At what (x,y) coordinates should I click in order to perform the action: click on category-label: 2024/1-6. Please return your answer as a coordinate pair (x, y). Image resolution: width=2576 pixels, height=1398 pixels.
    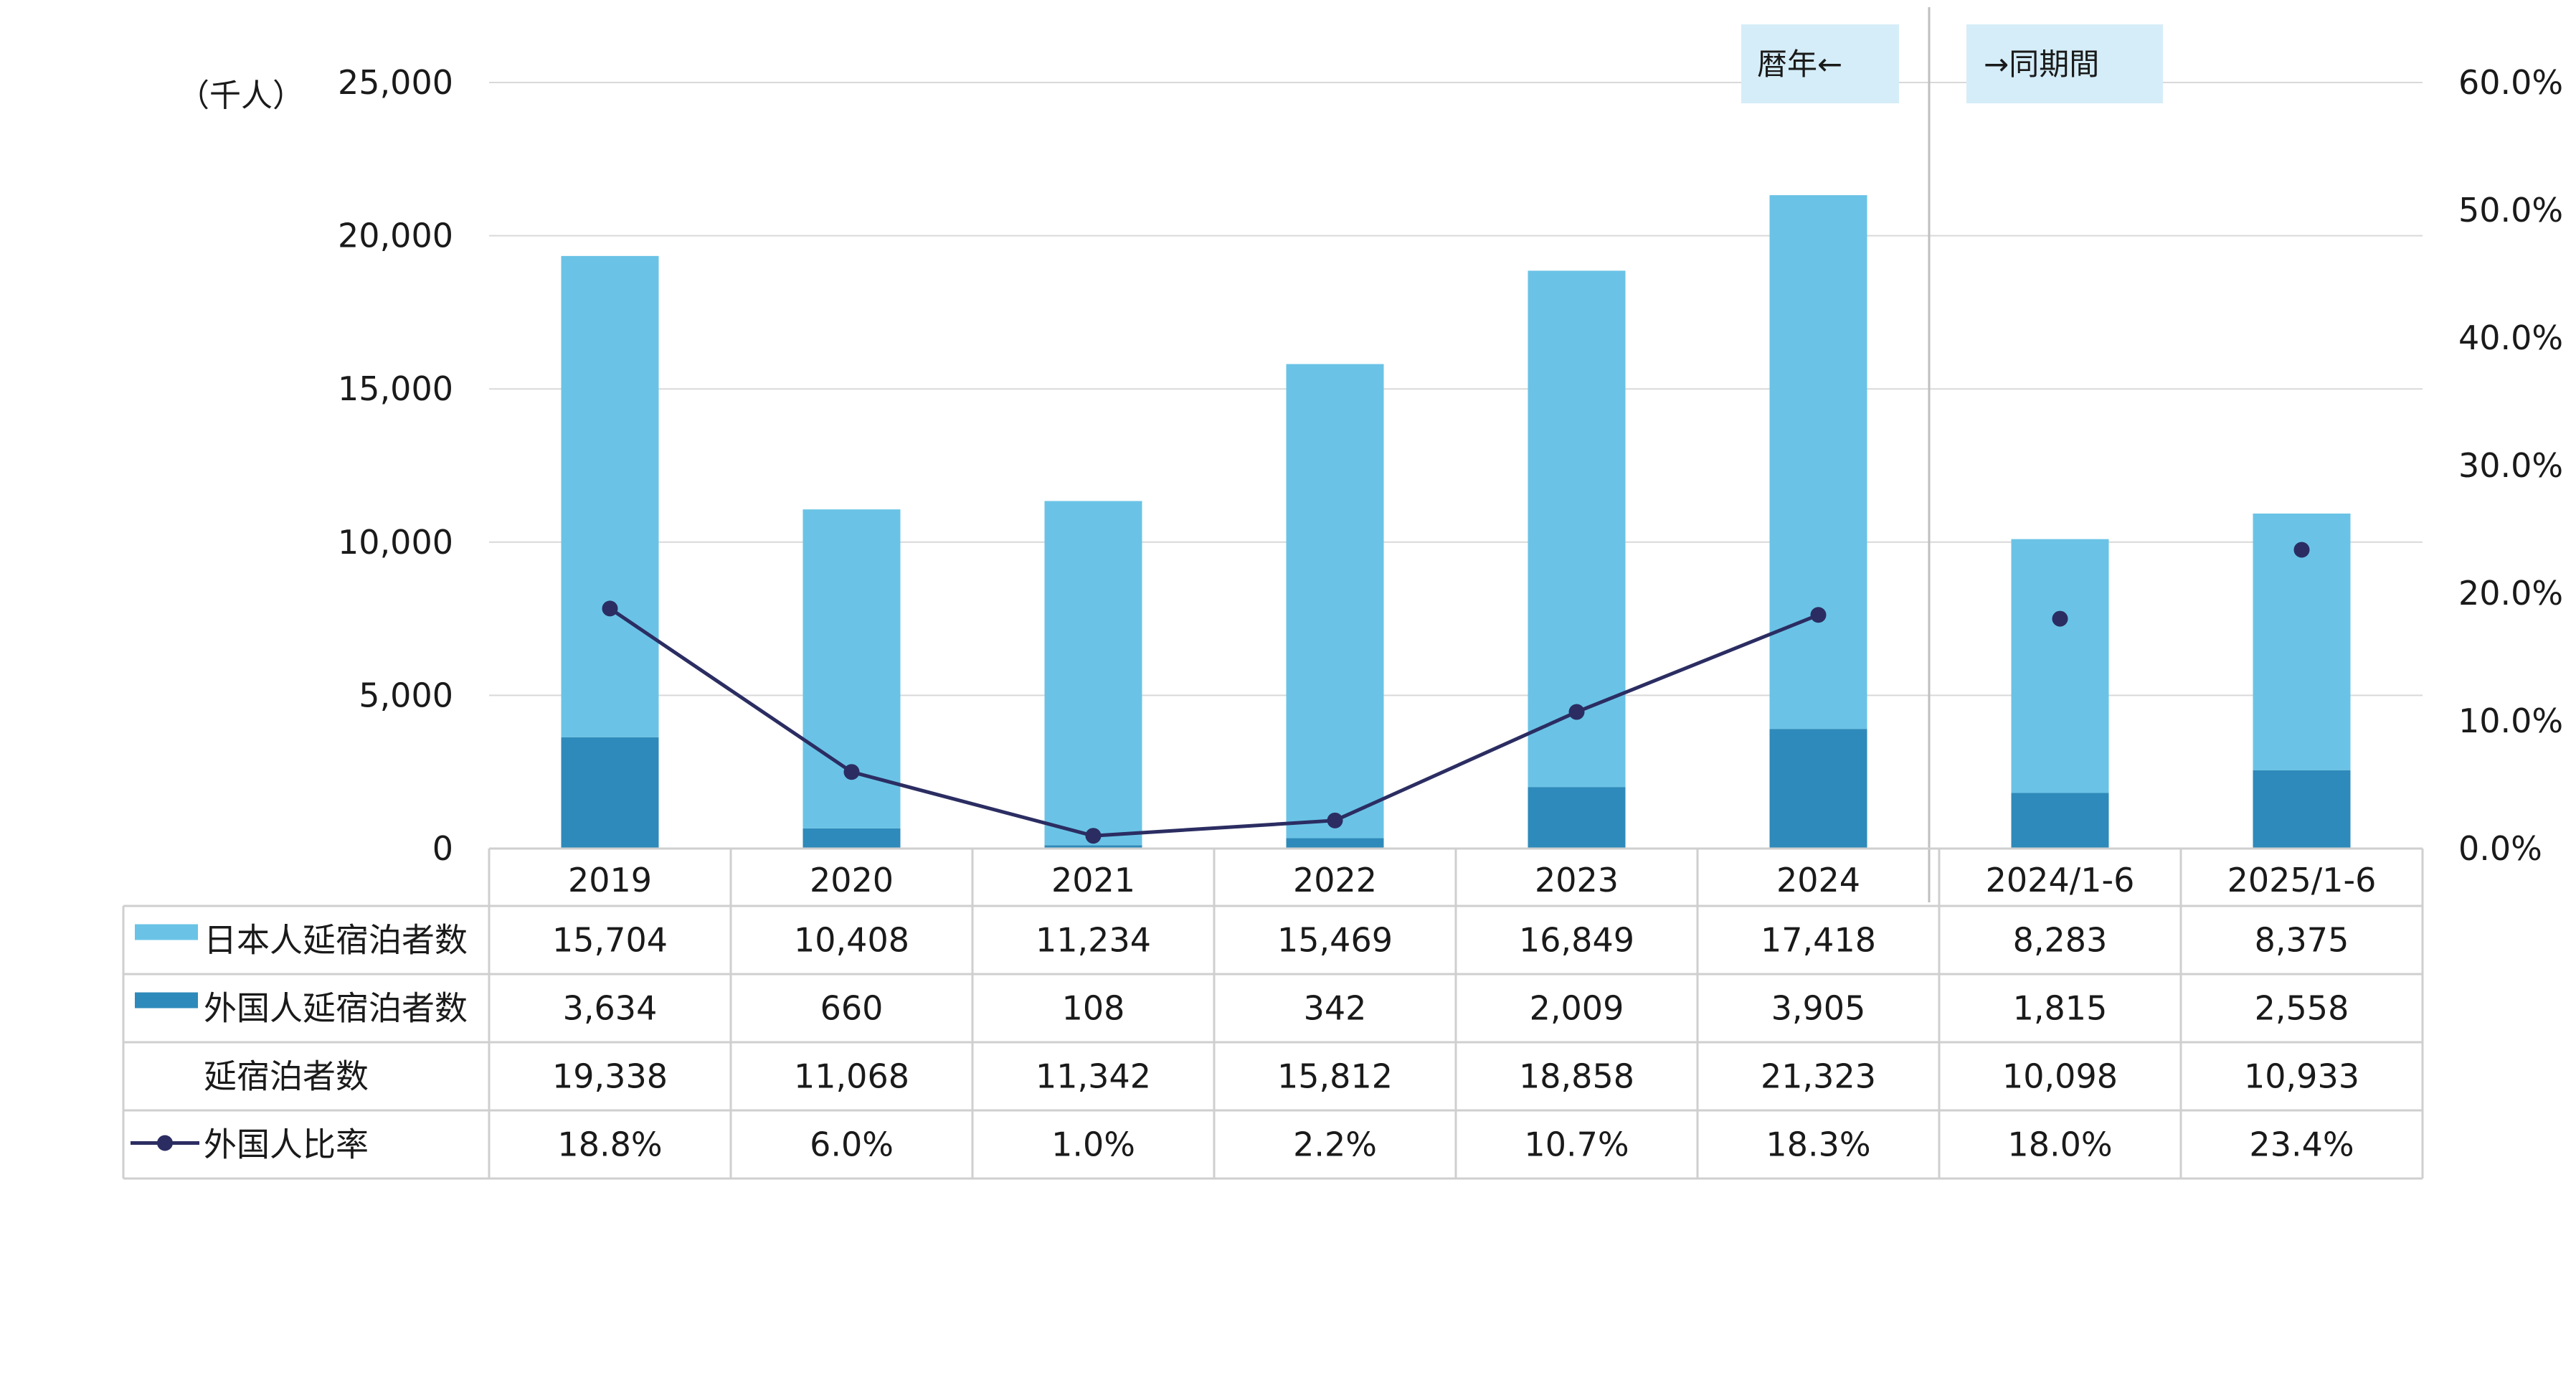
    Looking at the image, I should click on (2060, 880).